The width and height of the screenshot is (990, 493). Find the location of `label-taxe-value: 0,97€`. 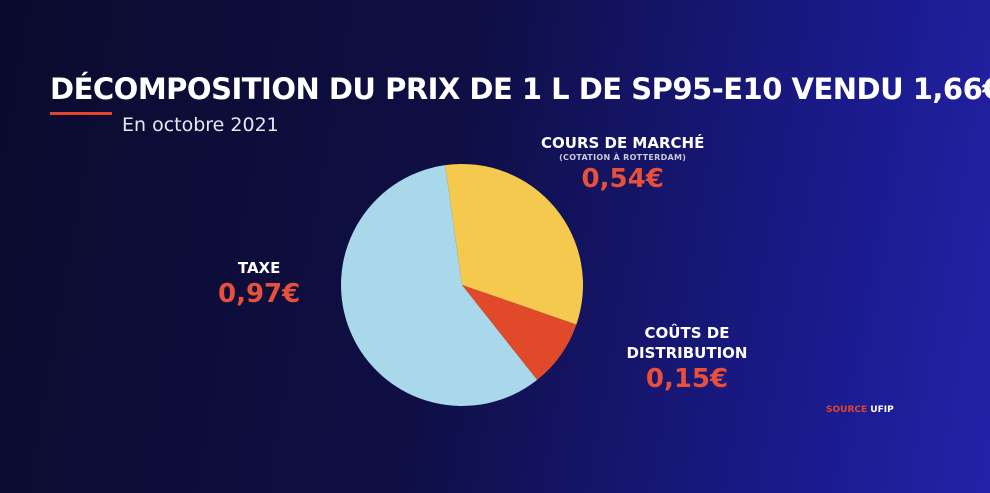

label-taxe-value: 0,97€ is located at coordinates (259, 294).